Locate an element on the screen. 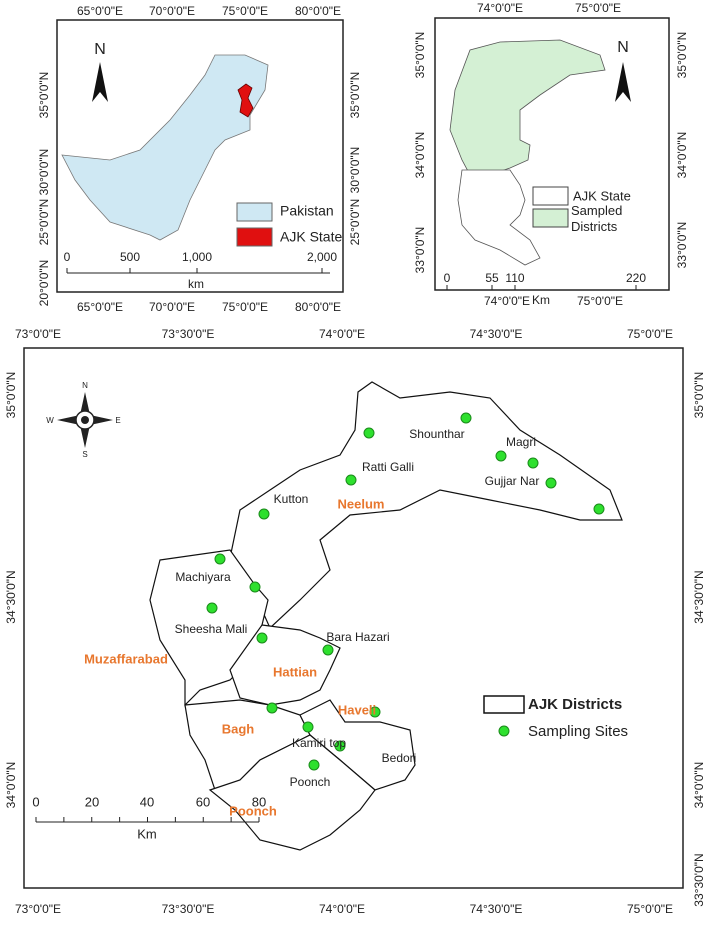 This screenshot has width=708, height=926. district-label: Bagh is located at coordinates (238, 728).